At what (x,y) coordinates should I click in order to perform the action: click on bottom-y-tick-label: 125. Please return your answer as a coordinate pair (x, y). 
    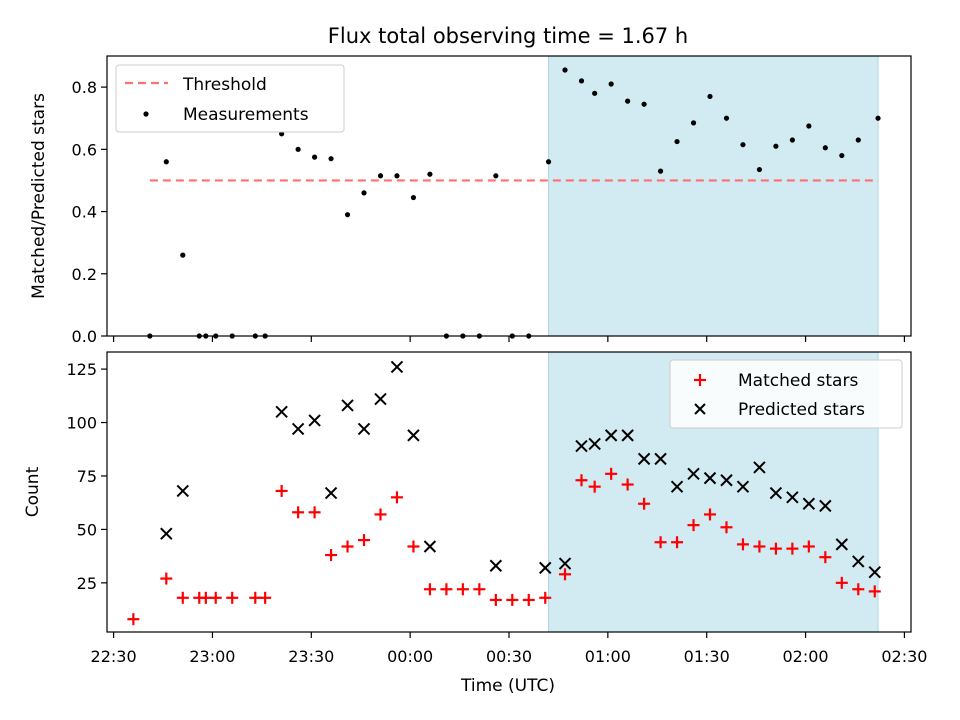
    Looking at the image, I should click on (81, 369).